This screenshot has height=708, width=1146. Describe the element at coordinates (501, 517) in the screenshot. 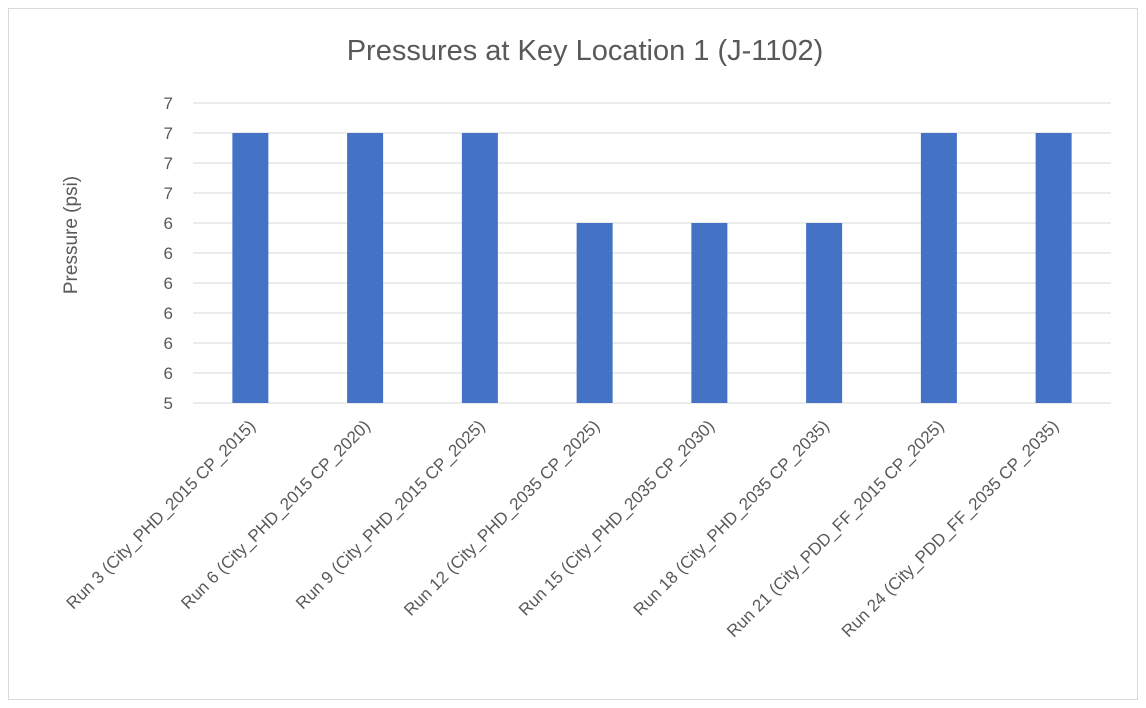

I see `x-category-label: Run 12 (City_PHD_2035 CP_2025)` at that location.